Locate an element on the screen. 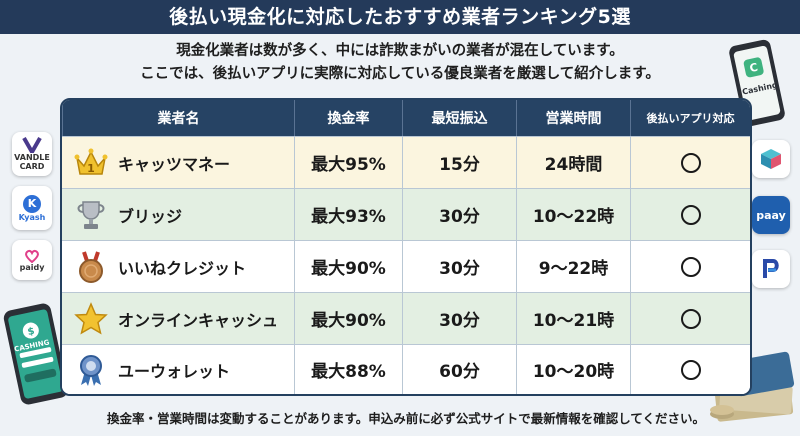 The image size is (800, 436). paay-logo: paay is located at coordinates (771, 215).